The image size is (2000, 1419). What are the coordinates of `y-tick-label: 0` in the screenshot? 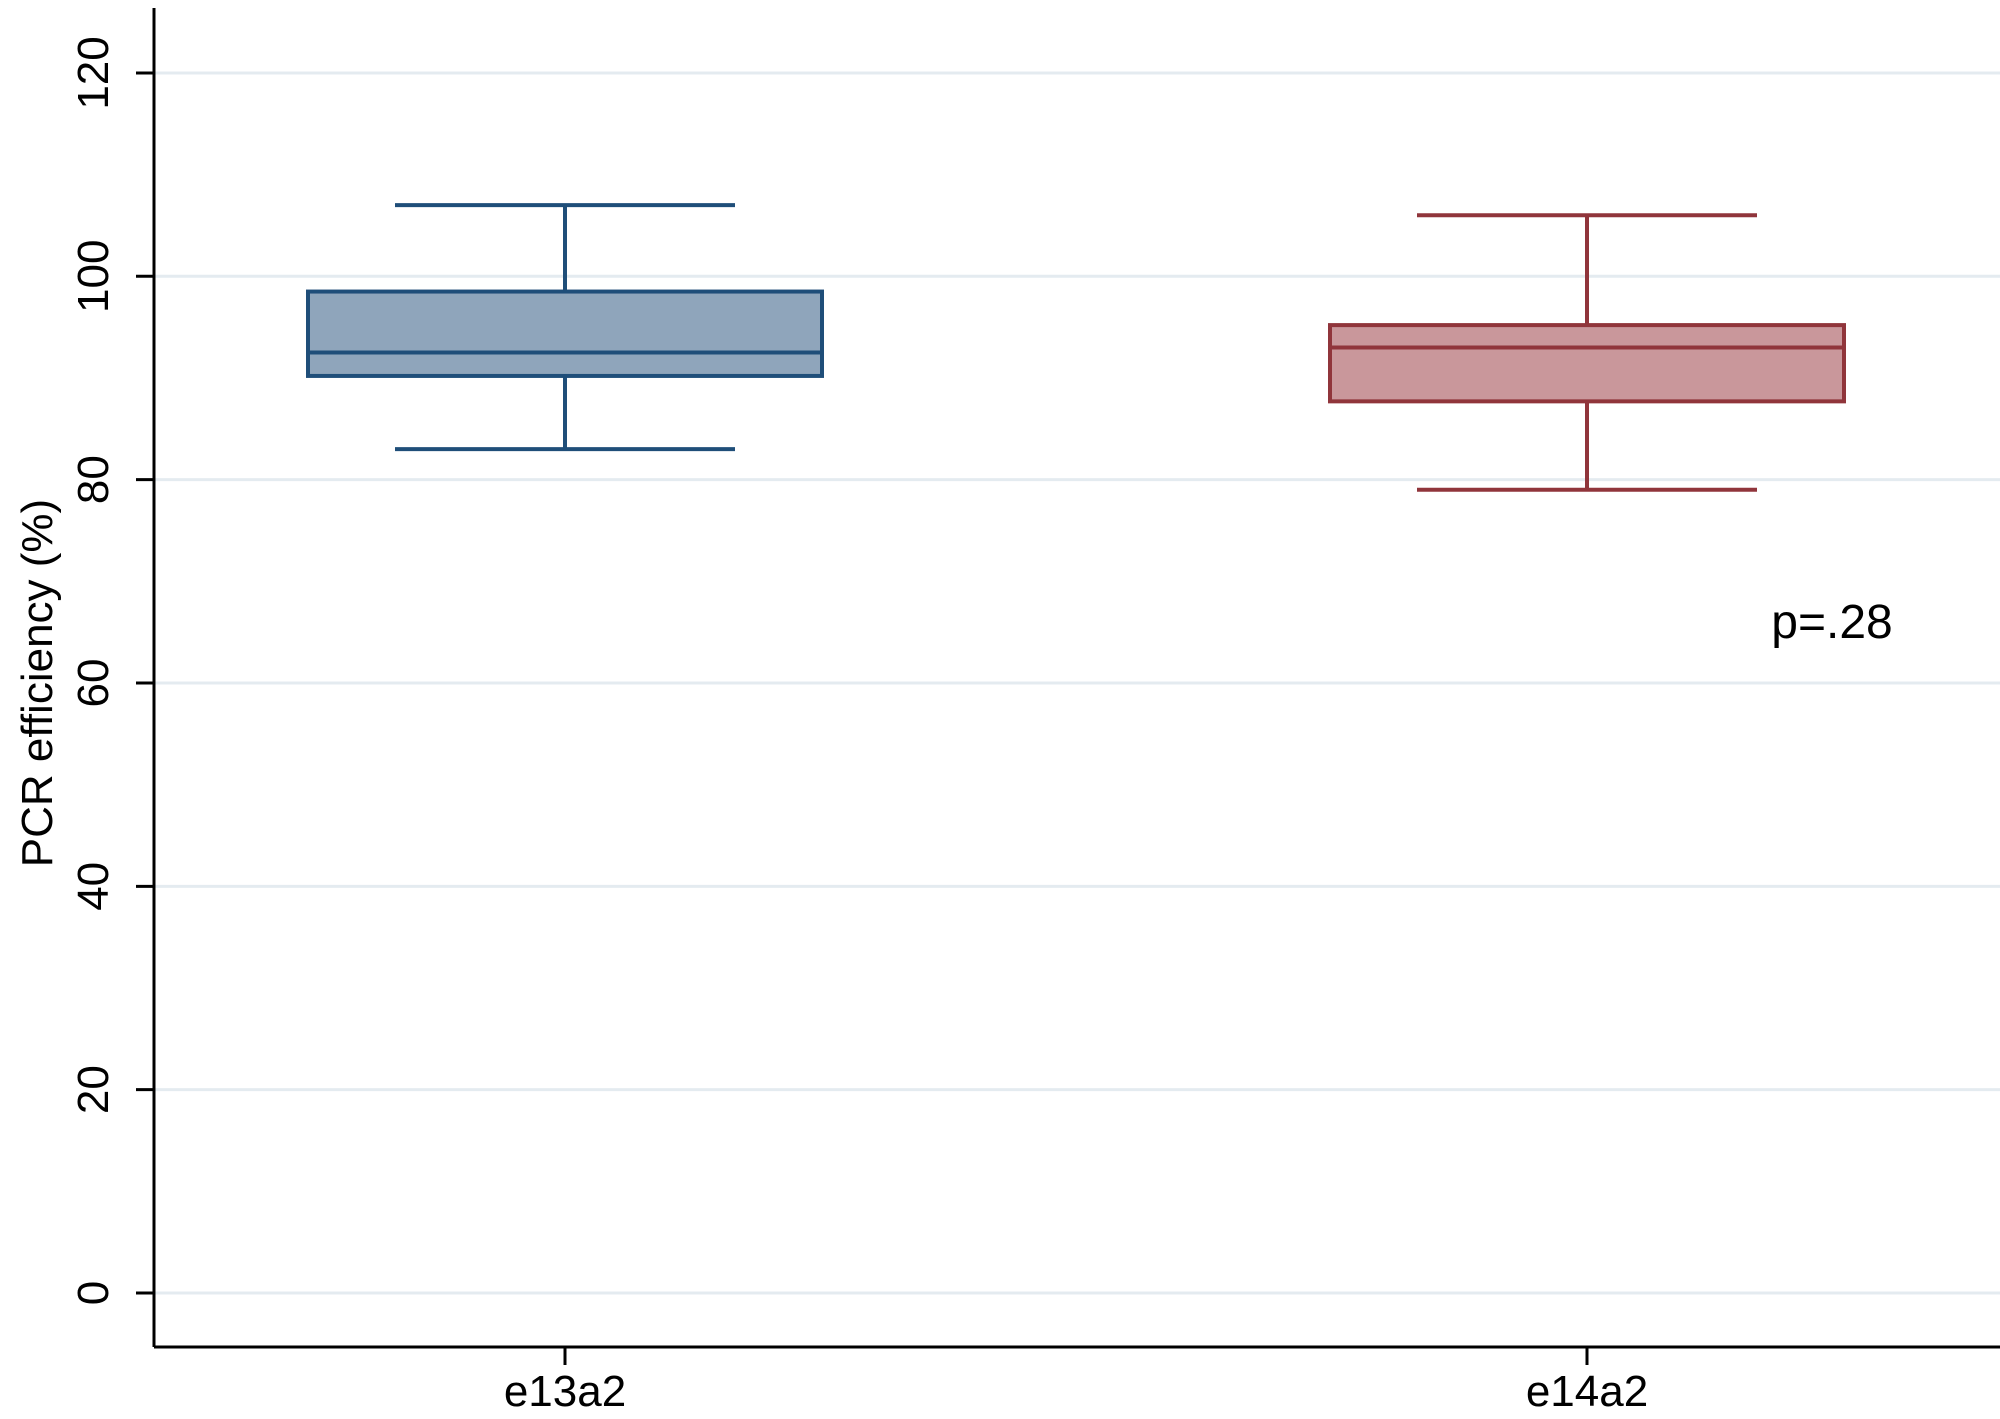 It's located at (93, 1293).